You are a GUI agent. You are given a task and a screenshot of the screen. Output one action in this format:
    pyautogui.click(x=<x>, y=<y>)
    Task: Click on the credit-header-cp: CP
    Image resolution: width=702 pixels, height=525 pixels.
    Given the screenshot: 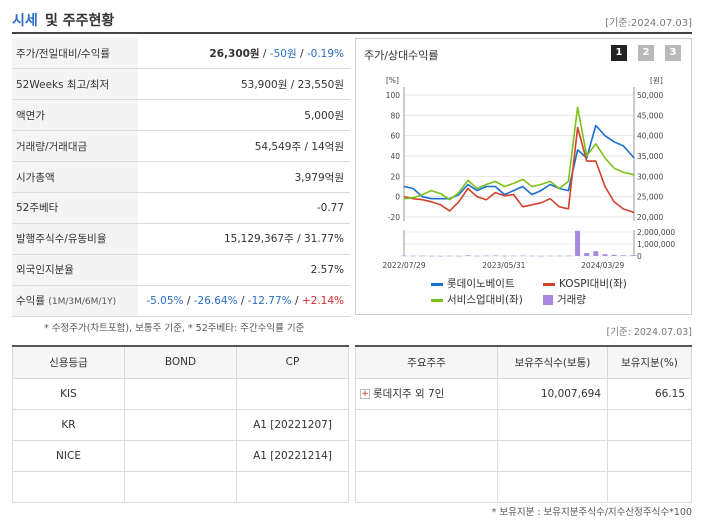 What is the action you would take?
    pyautogui.click(x=292, y=362)
    